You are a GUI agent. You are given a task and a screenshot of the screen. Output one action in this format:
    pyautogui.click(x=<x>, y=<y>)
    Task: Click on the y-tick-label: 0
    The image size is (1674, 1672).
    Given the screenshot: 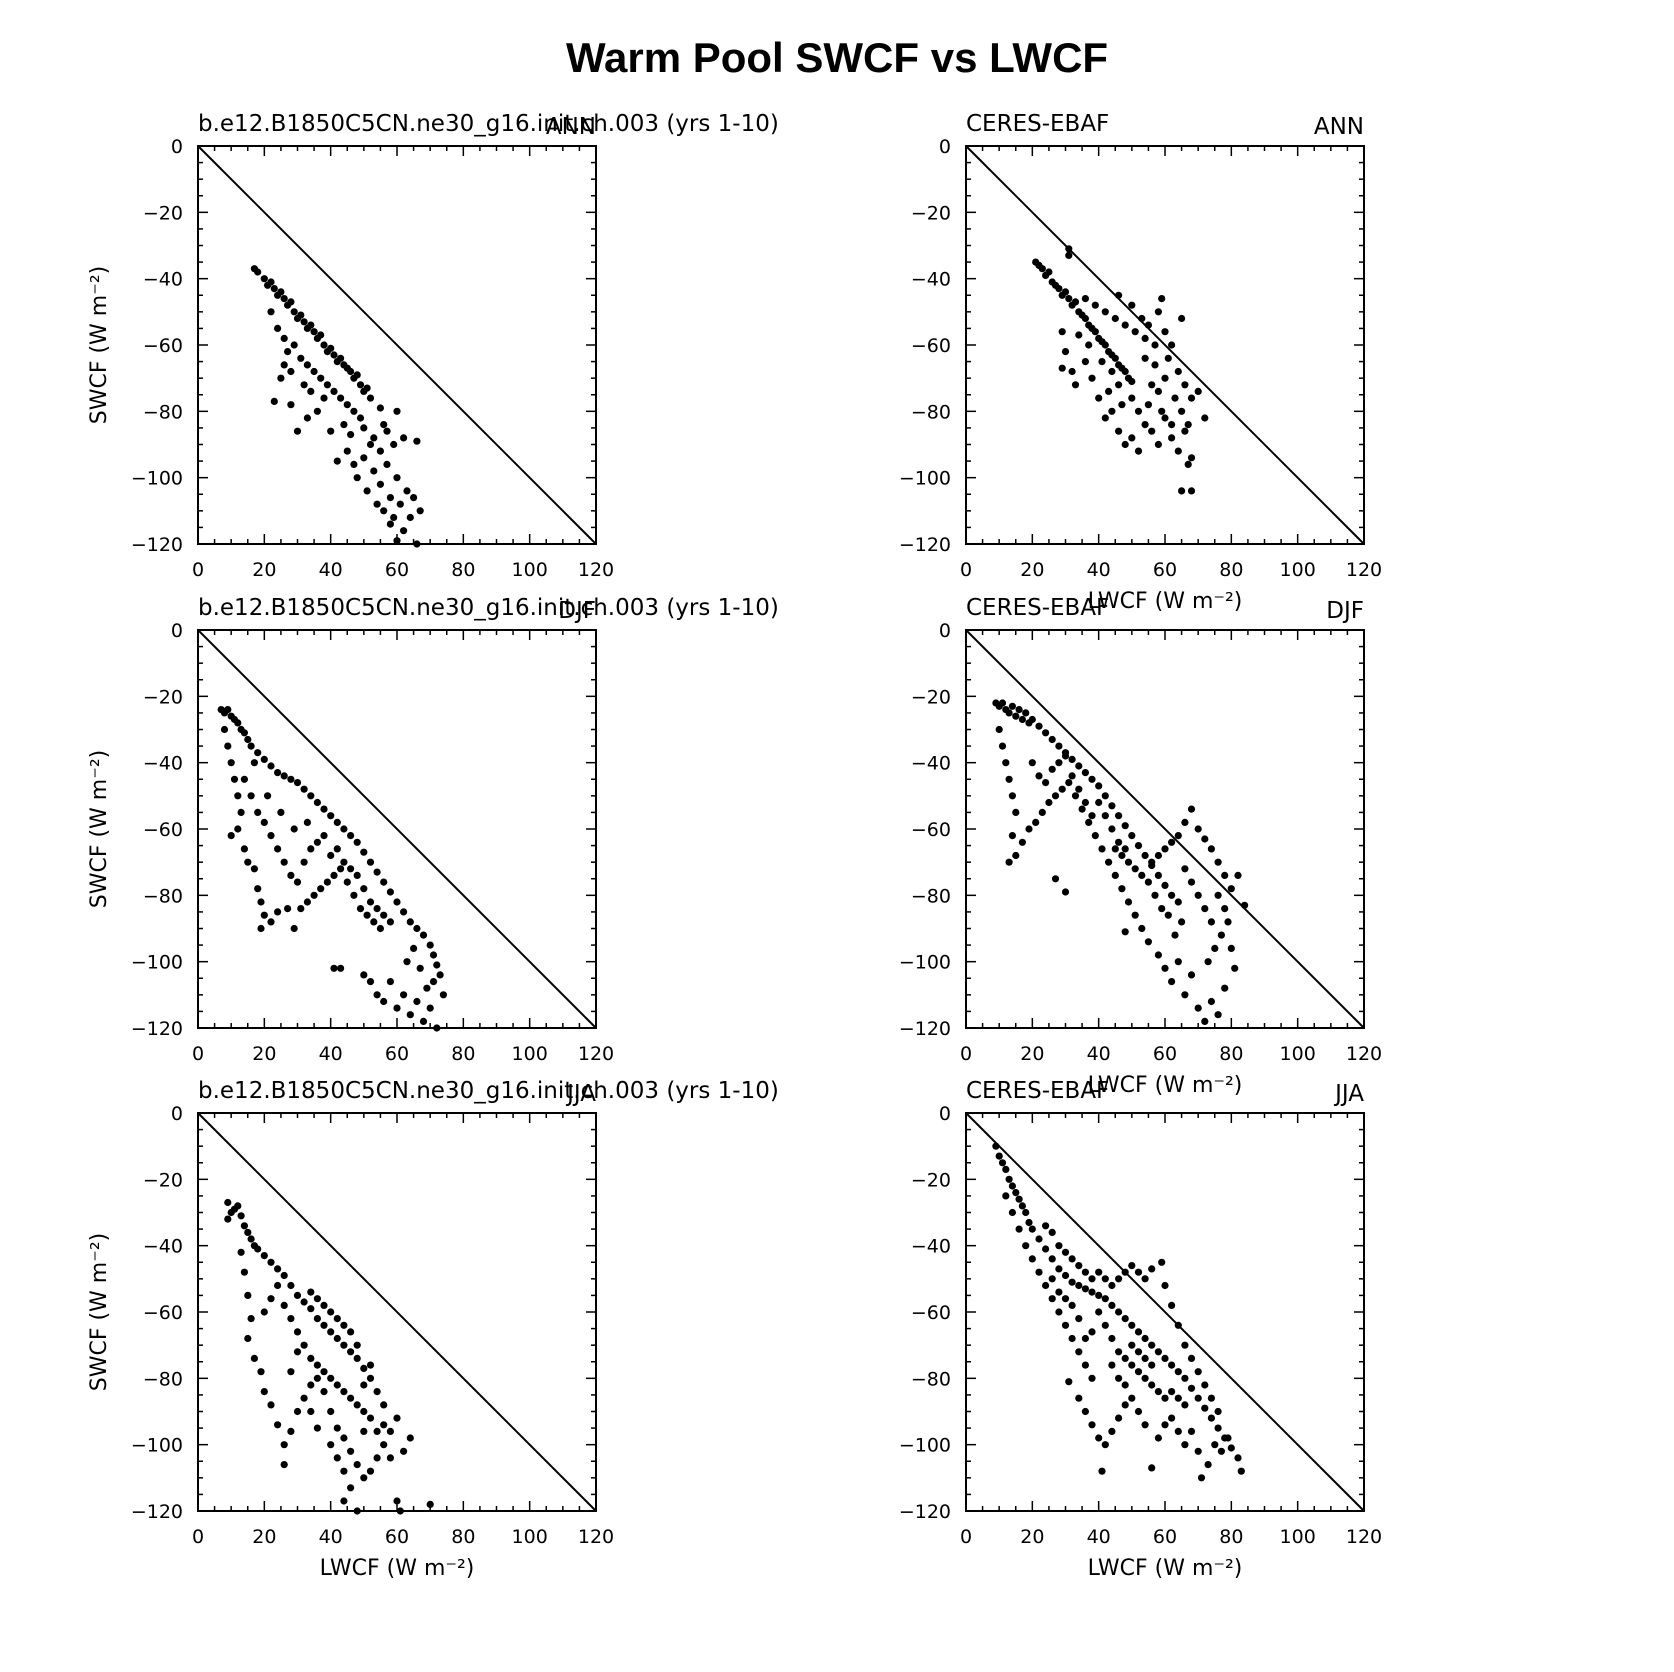 What is the action you would take?
    pyautogui.click(x=177, y=1114)
    